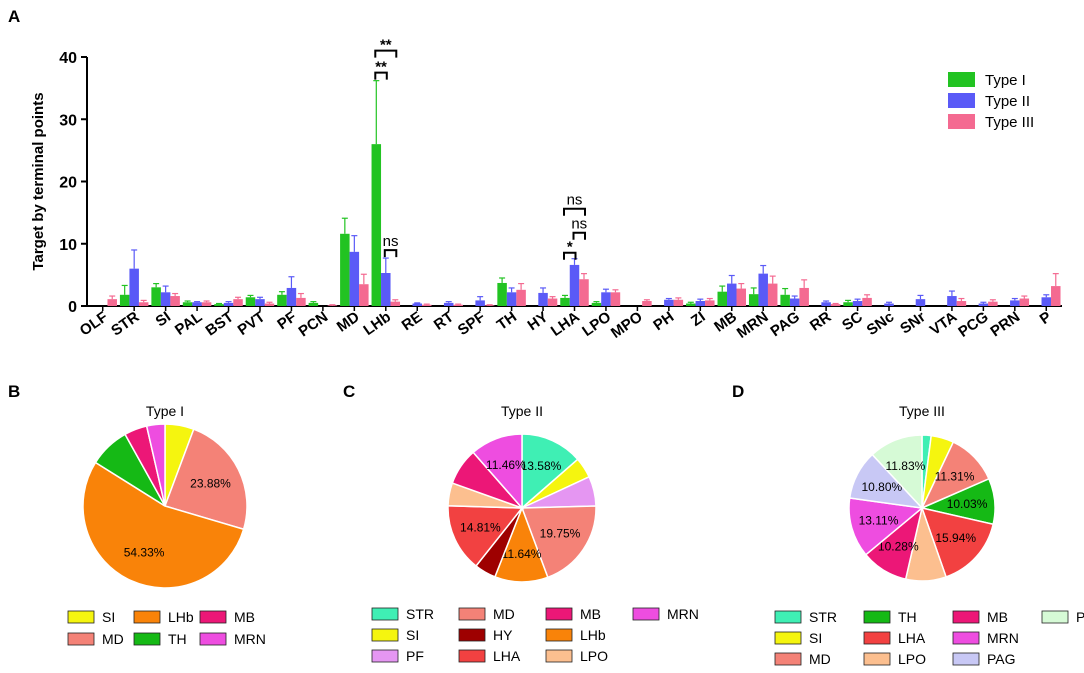 The width and height of the screenshot is (1084, 673). Describe the element at coordinates (426, 305) in the screenshot. I see `bar-type-iii-re` at that location.